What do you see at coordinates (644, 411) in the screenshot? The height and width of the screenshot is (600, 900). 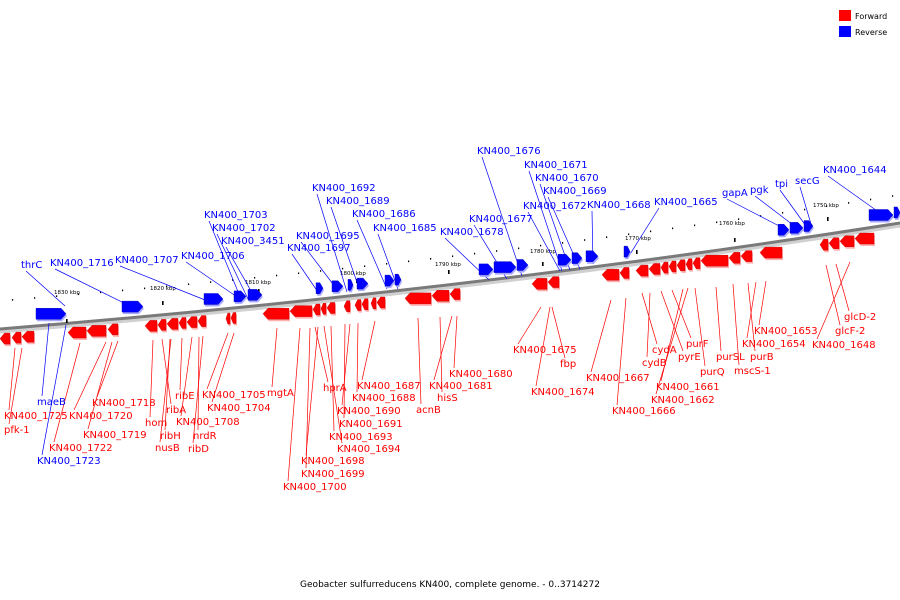 I see `gene-label: KN400_1666` at bounding box center [644, 411].